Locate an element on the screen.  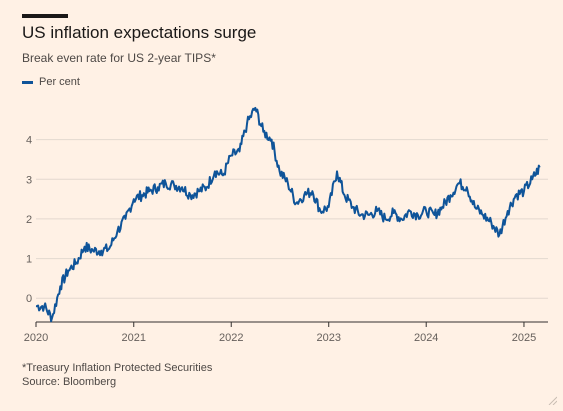
x-tick-label: 2025 is located at coordinates (524, 338).